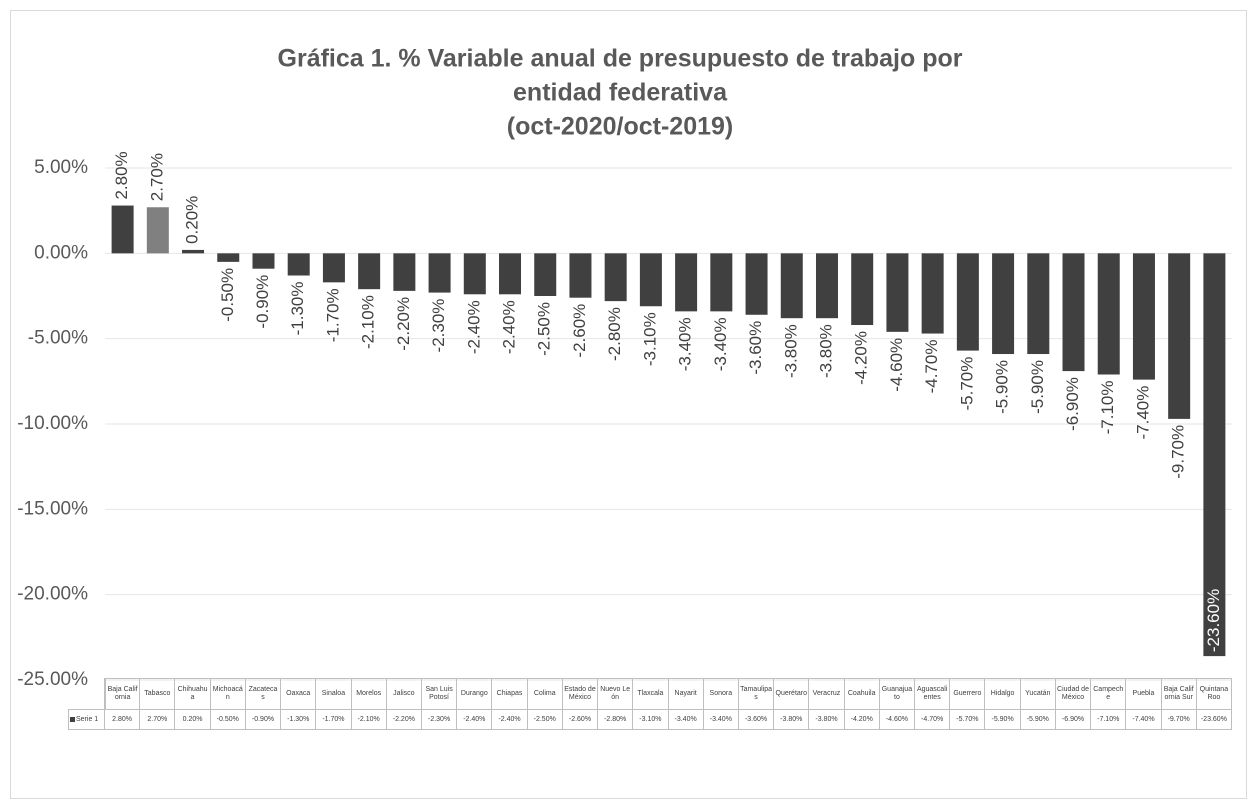 The image size is (1249, 800). What do you see at coordinates (158, 720) in the screenshot?
I see `table-value: 2.70%` at bounding box center [158, 720].